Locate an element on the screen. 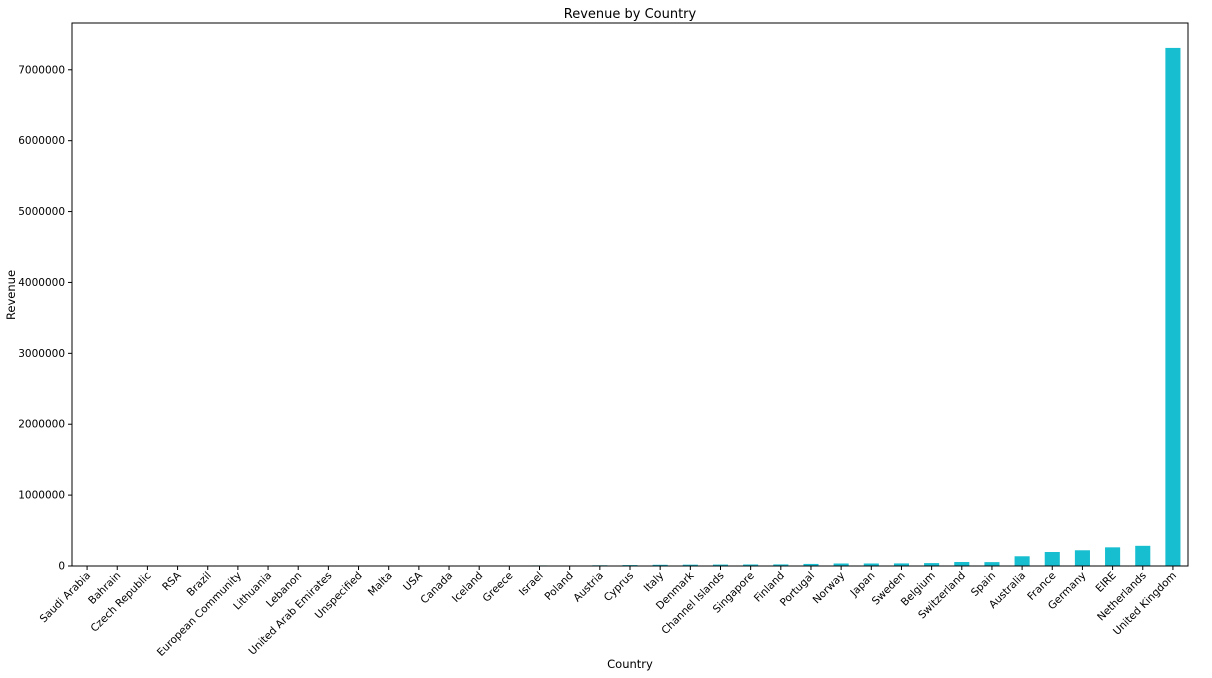 The image size is (1212, 678). y-tick-label: 3000000 is located at coordinates (41, 354).